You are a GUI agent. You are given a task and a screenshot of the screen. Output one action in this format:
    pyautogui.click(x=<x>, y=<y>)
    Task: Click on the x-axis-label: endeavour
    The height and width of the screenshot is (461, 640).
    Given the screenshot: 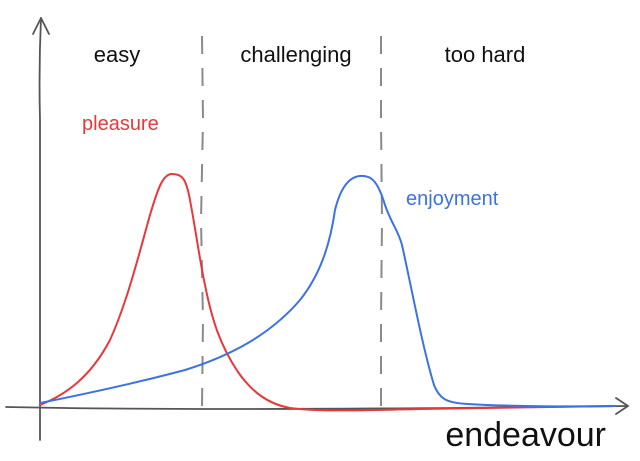 What is the action you would take?
    pyautogui.click(x=525, y=435)
    